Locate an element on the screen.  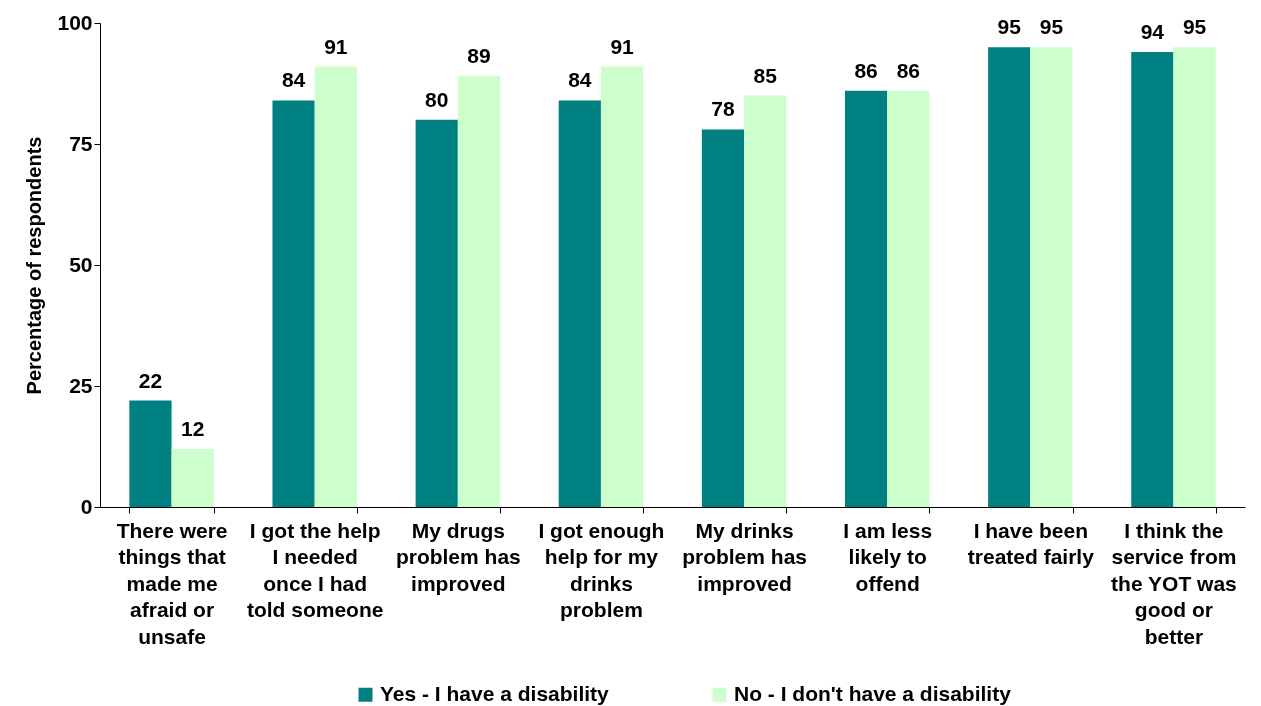
x-tick-label: My drugs problem has improved is located at coordinates (458, 556).